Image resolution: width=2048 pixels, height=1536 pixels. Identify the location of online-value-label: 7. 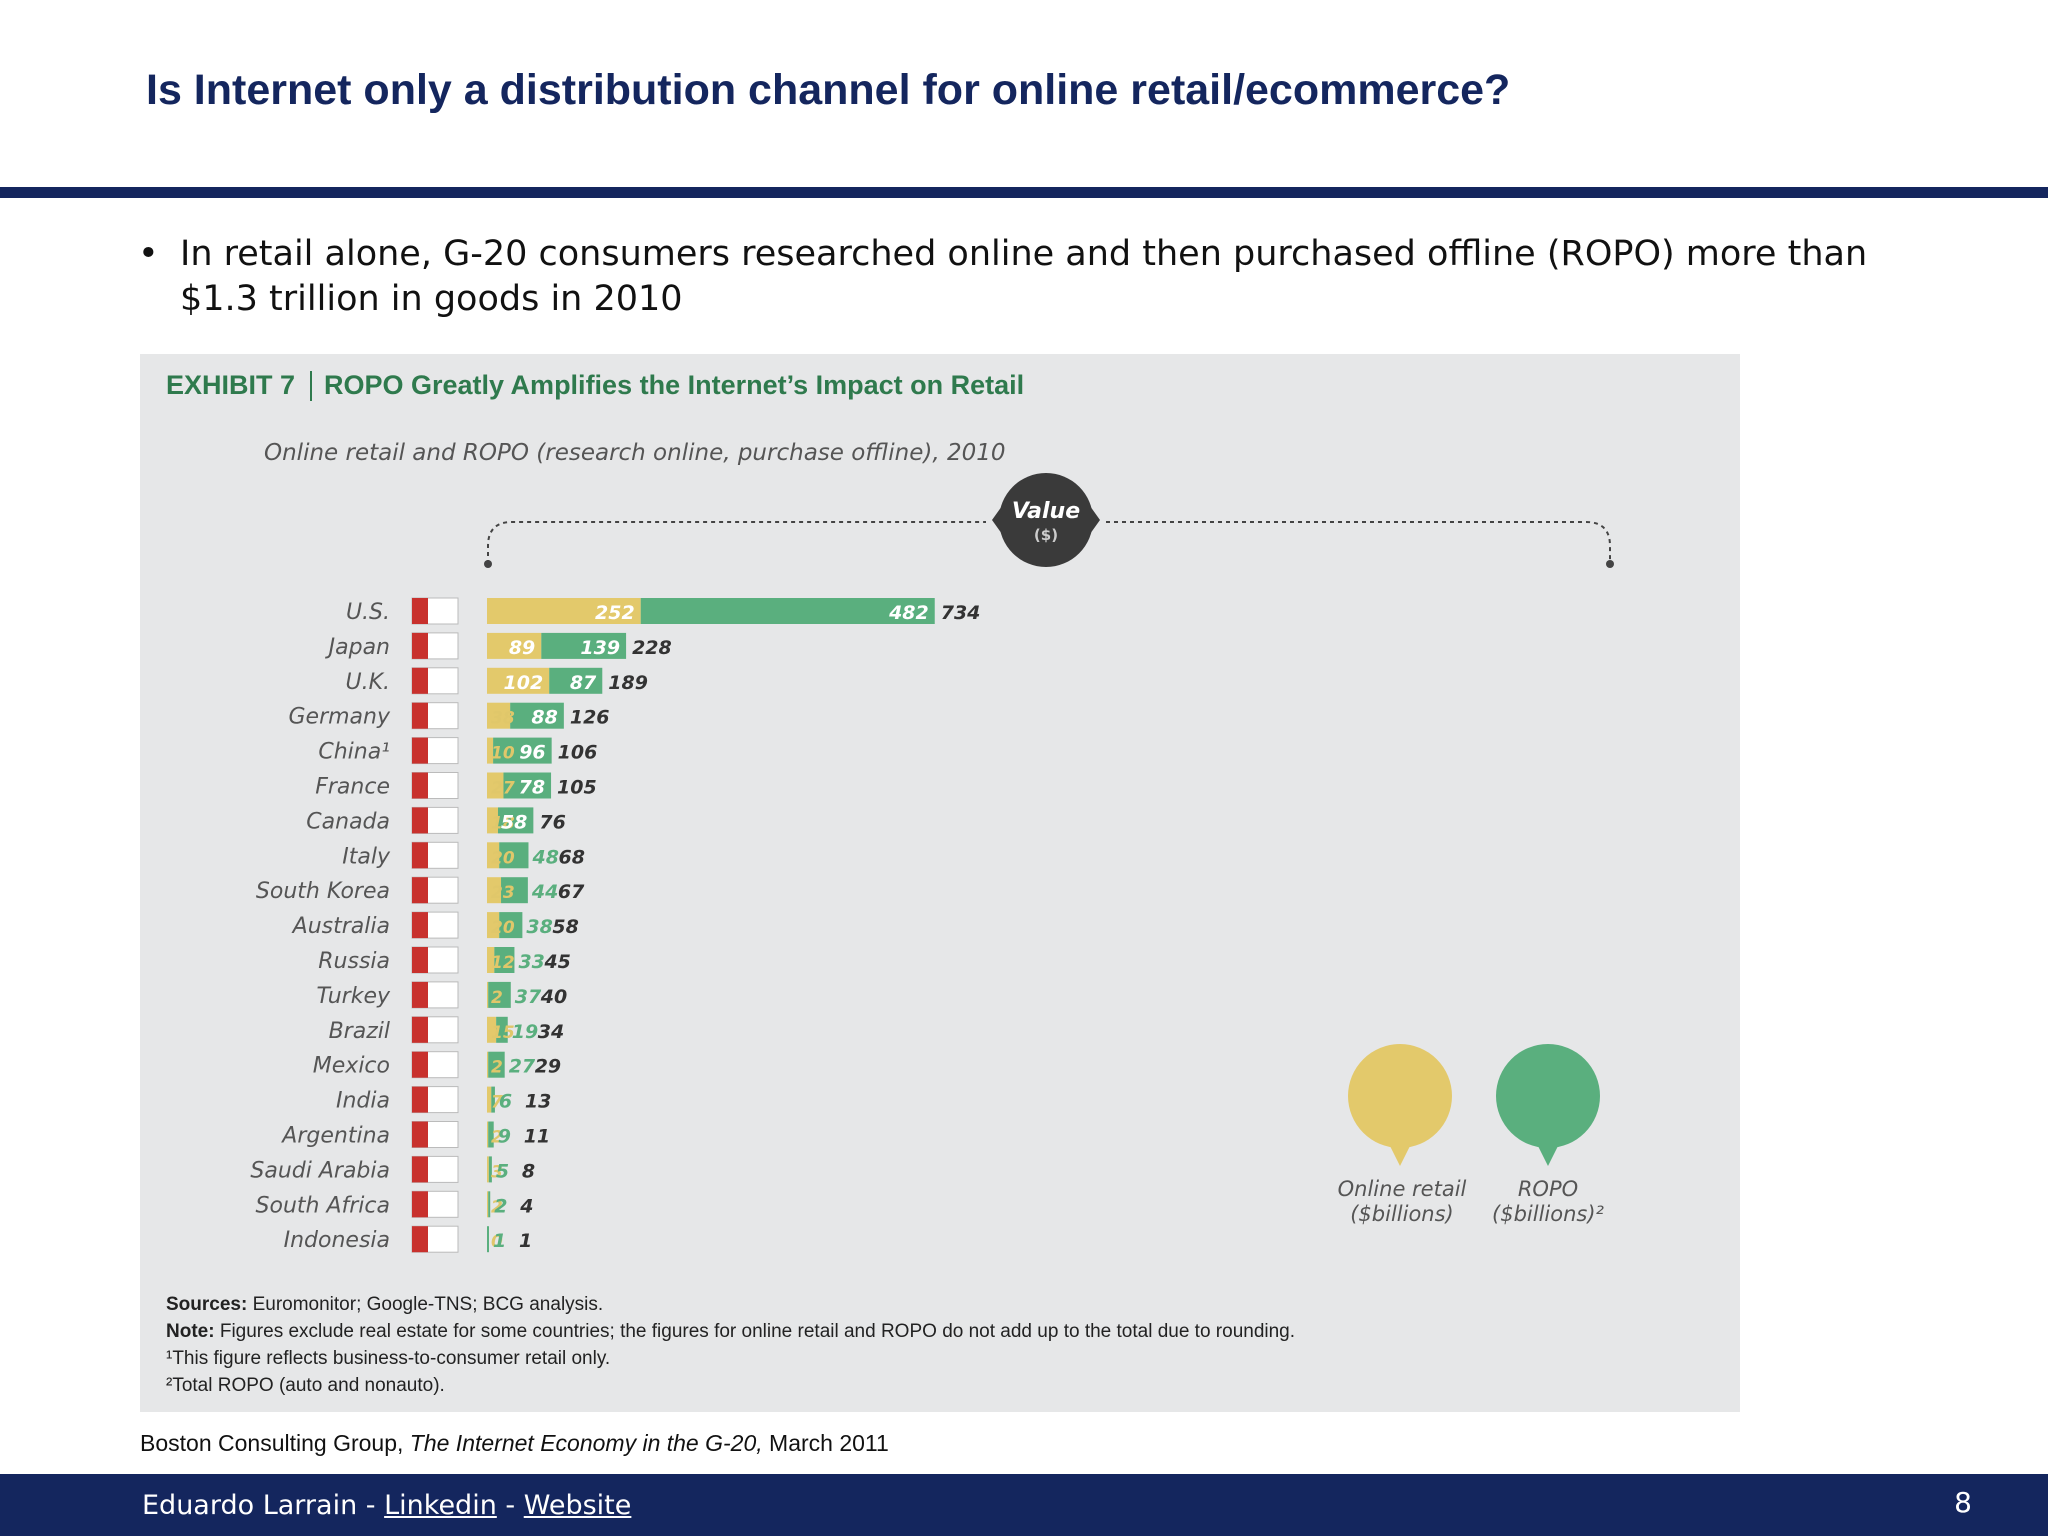
(497, 1103).